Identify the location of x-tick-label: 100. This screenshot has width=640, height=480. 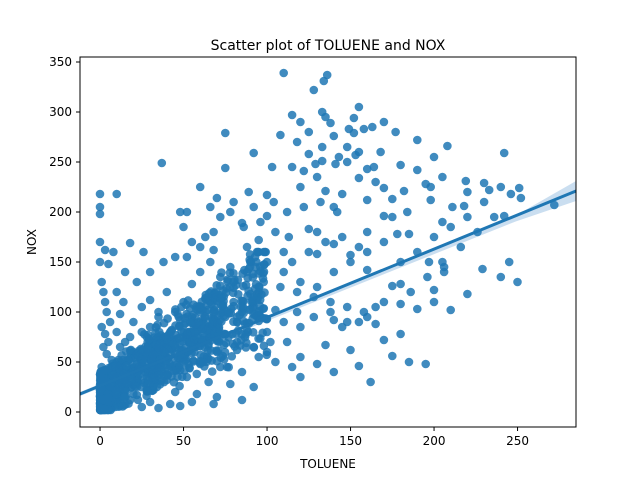
(267, 441).